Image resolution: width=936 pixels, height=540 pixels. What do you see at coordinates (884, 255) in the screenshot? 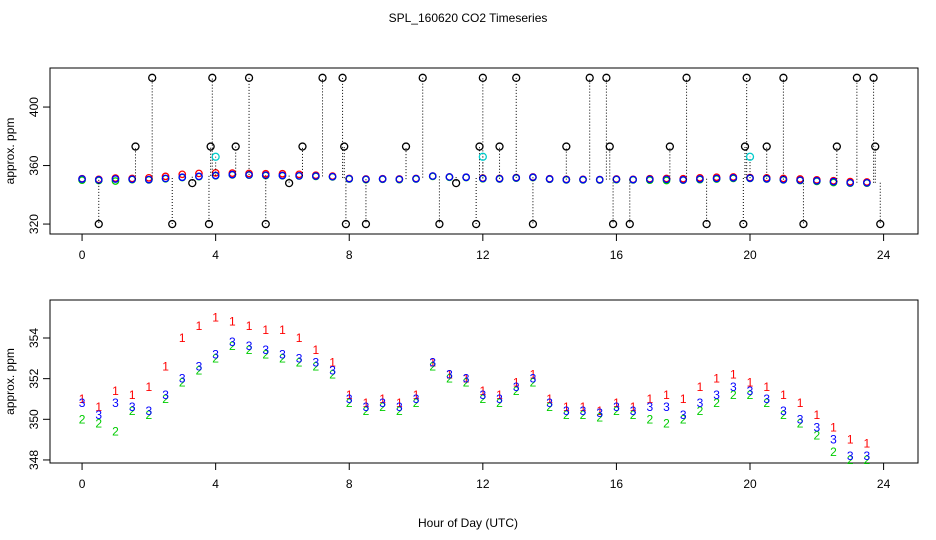
I see `x-tick-label: 24` at bounding box center [884, 255].